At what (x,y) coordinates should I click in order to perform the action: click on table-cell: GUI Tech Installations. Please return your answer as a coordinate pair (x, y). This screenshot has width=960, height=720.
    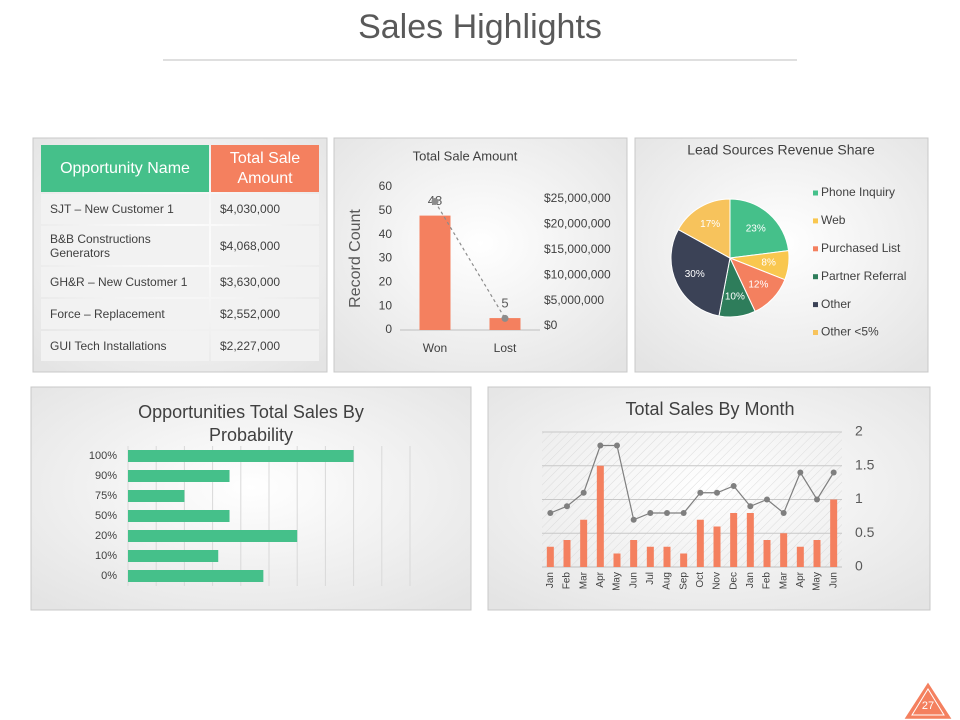
    Looking at the image, I should click on (125, 346).